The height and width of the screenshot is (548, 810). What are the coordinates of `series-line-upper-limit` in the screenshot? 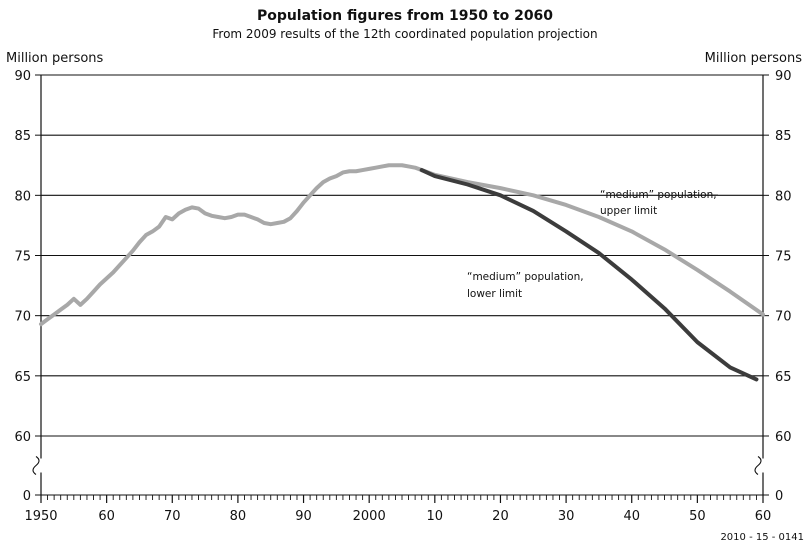 It's located at (592, 242).